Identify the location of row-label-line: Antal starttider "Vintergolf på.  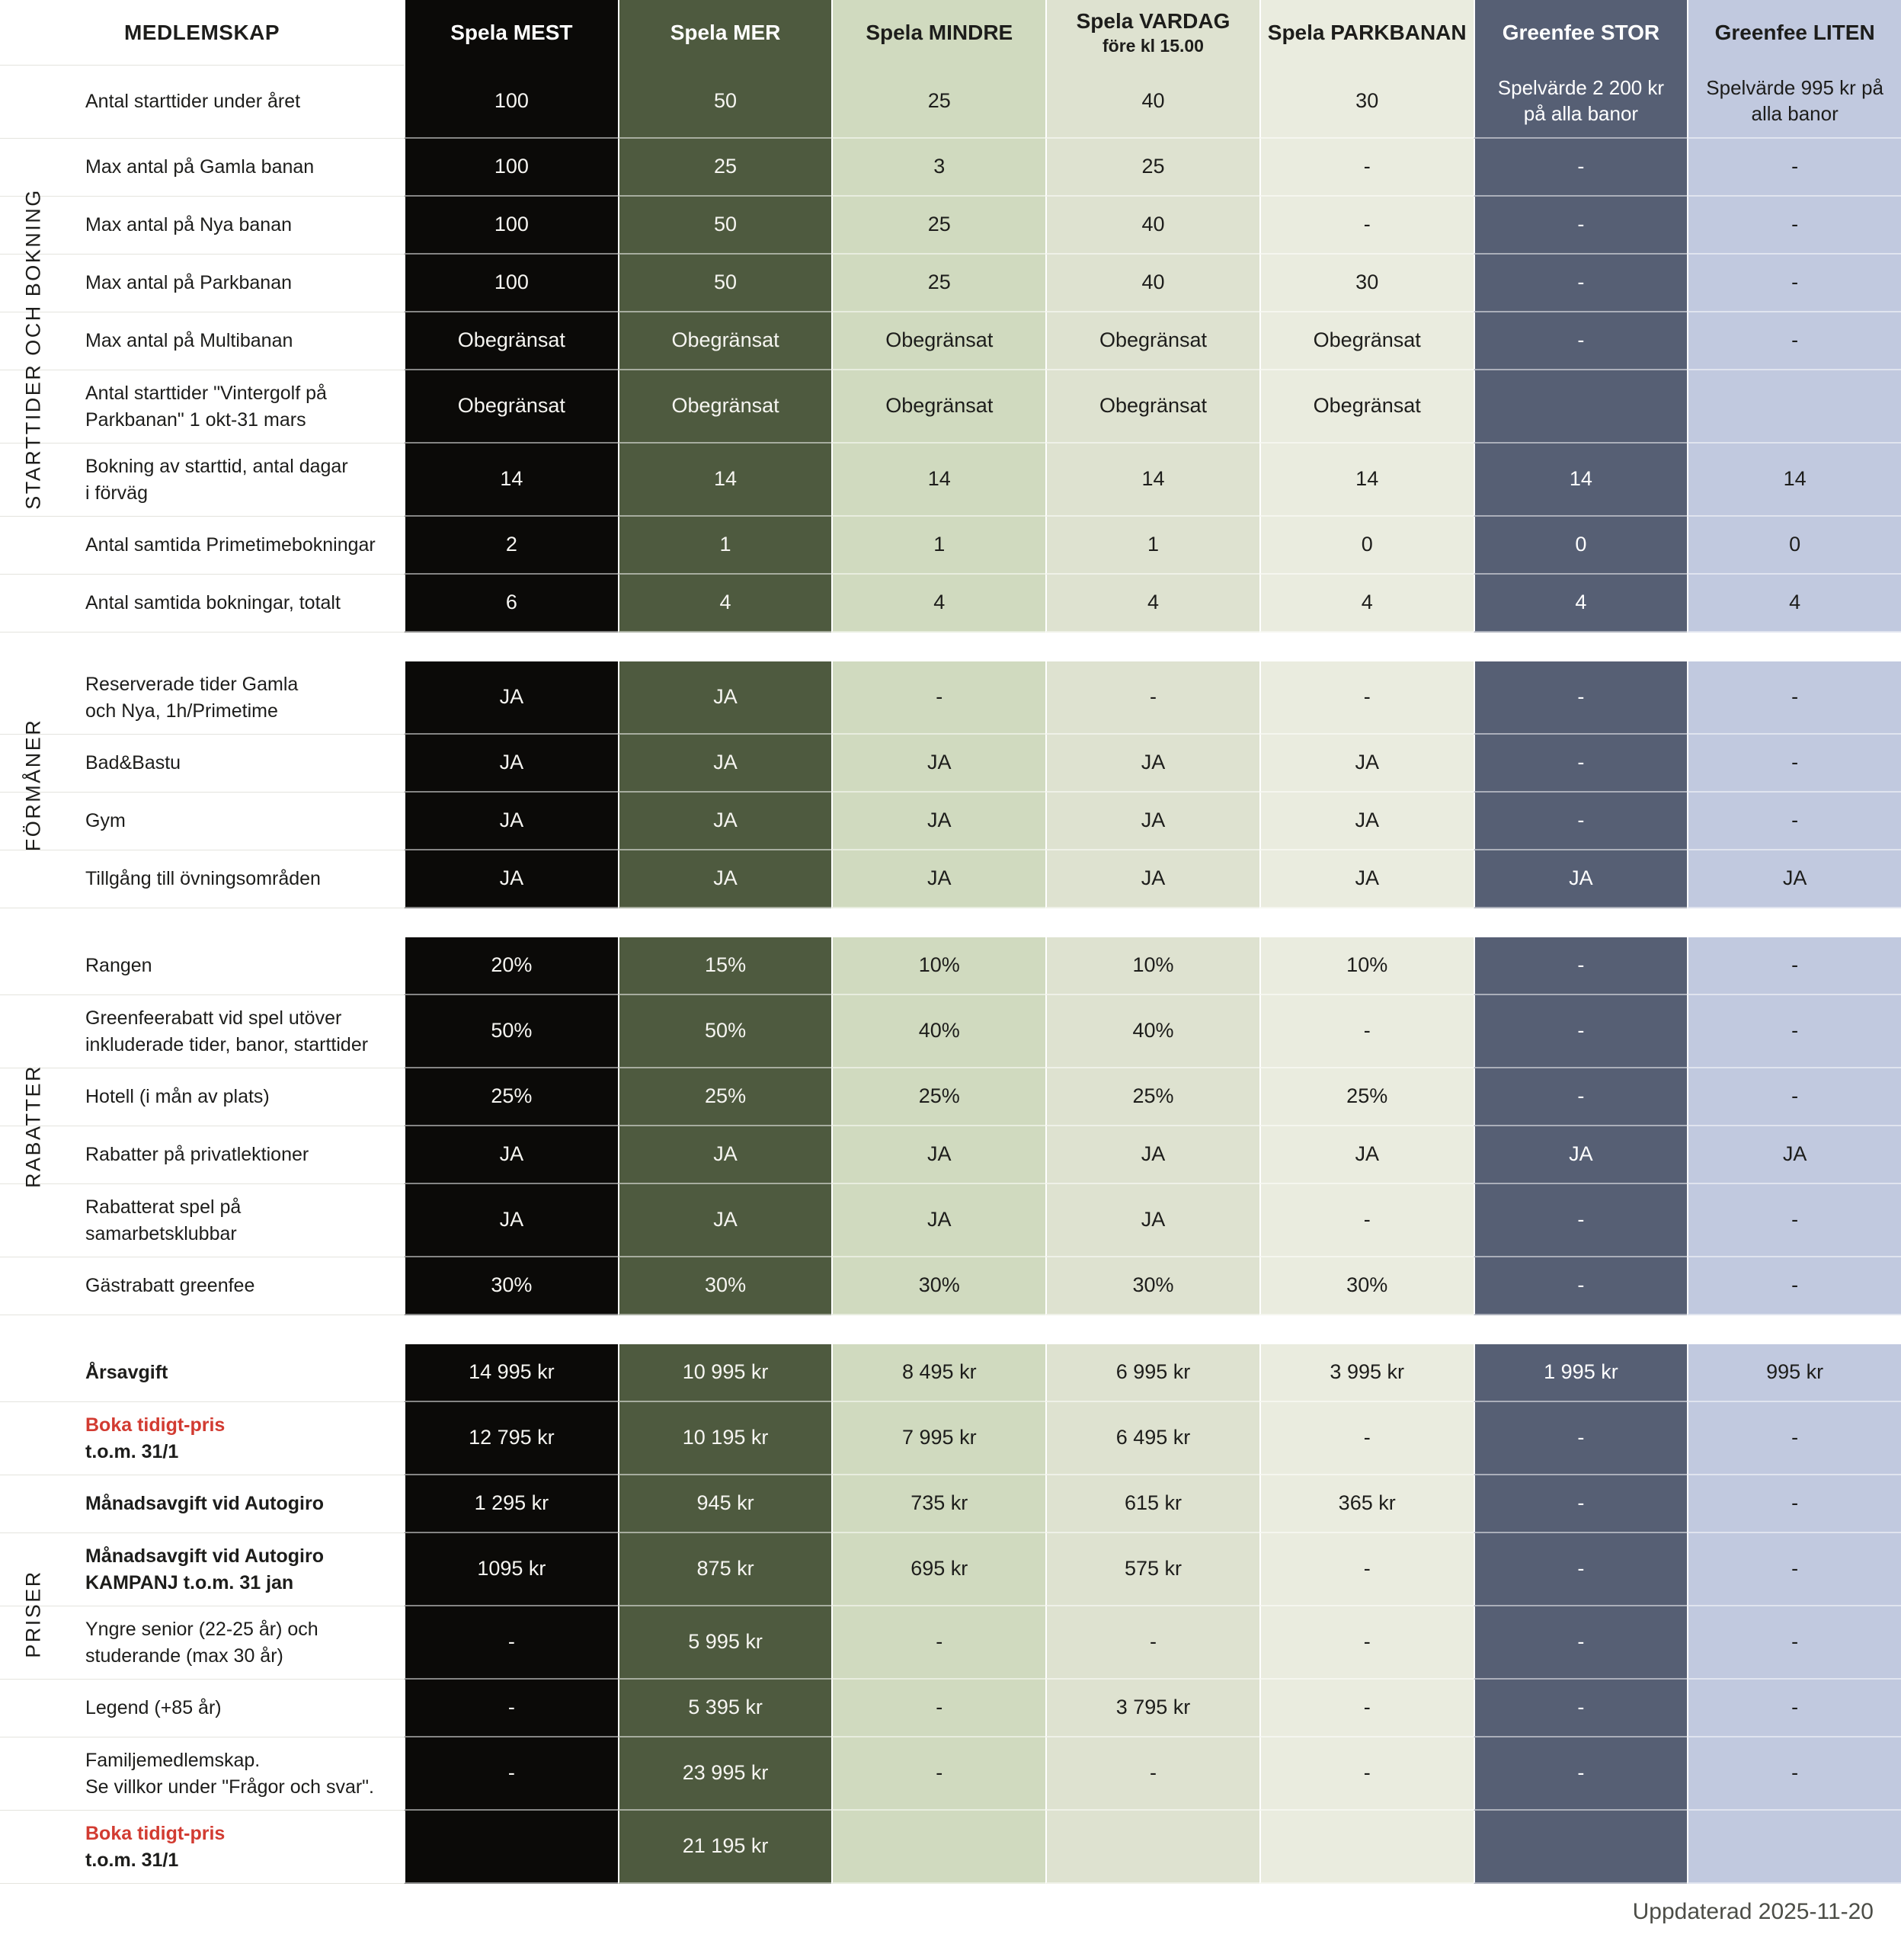
(206, 393).